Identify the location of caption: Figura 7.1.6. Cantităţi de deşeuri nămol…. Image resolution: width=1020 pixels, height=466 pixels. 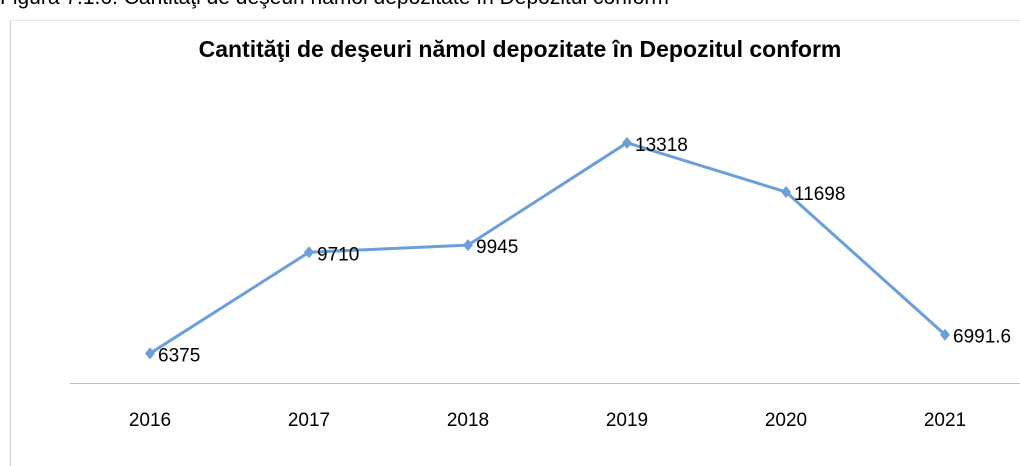
(510, 5).